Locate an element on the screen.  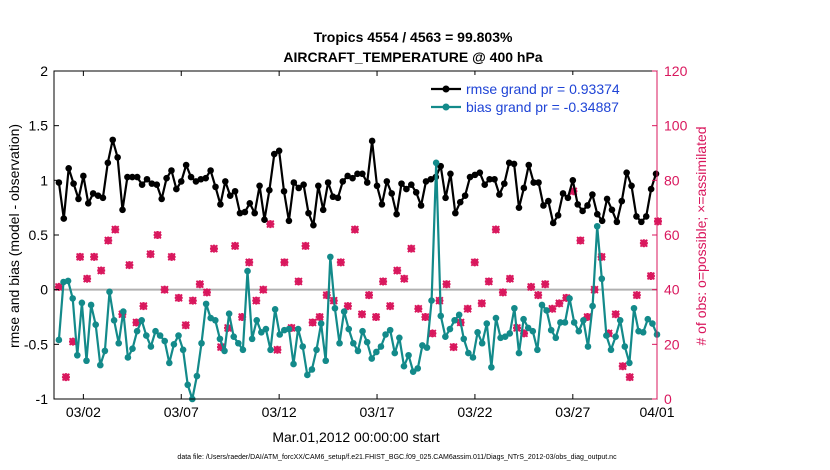
y-tick-label-right: 20 is located at coordinates (672, 344).